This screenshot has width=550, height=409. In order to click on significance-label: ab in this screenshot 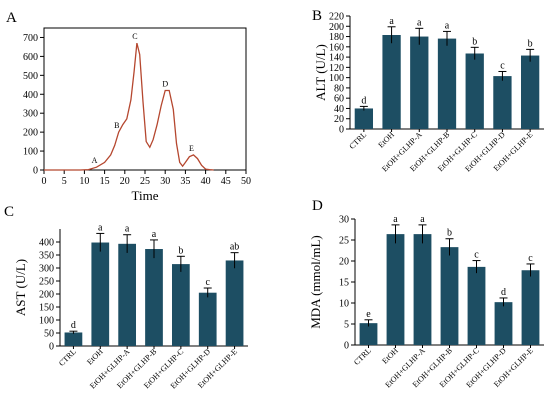, I will do `click(234, 247)`.